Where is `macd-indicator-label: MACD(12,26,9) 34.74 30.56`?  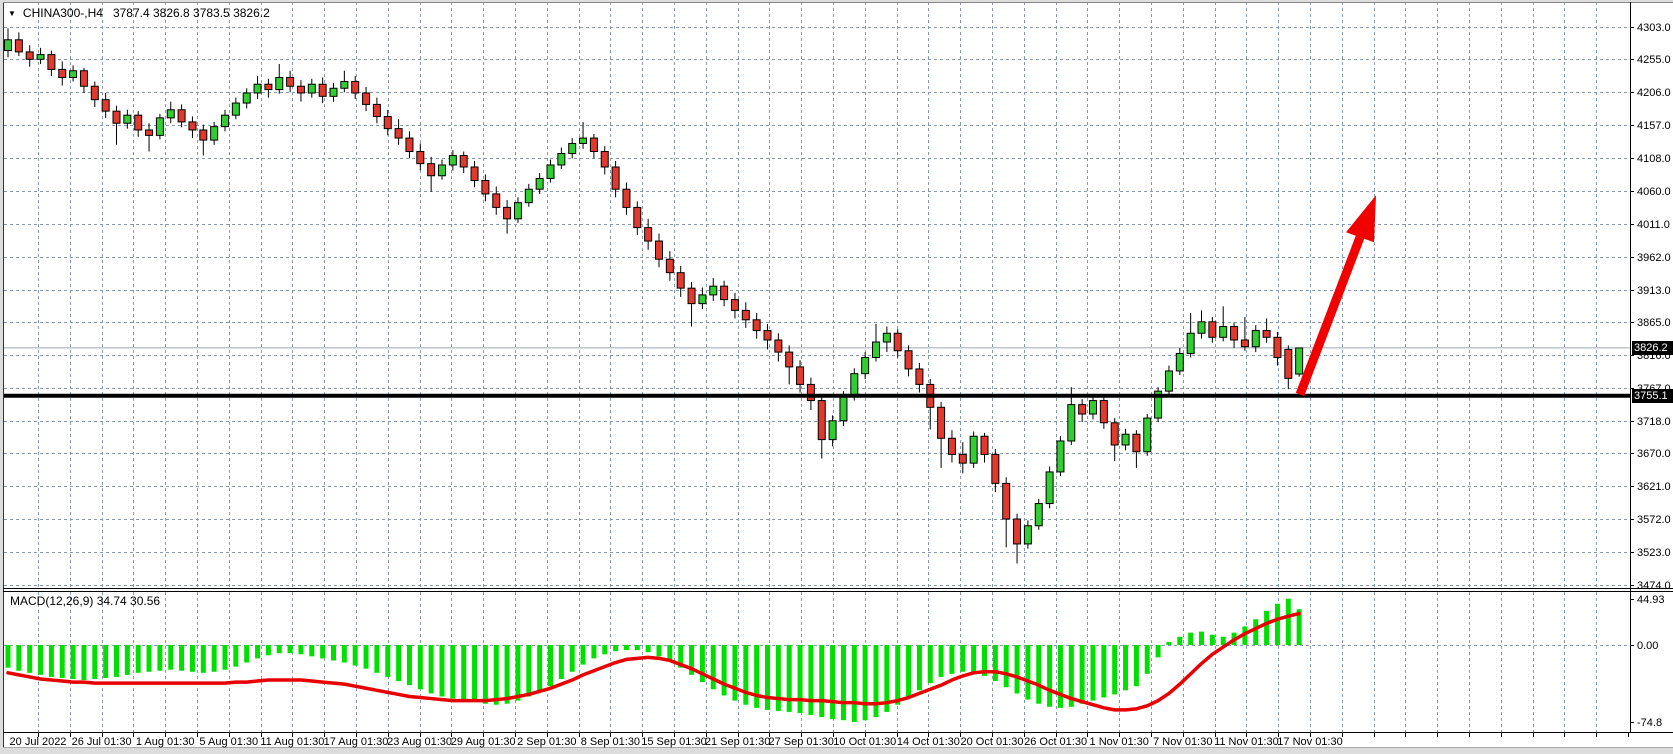 macd-indicator-label: MACD(12,26,9) 34.74 30.56 is located at coordinates (85, 601).